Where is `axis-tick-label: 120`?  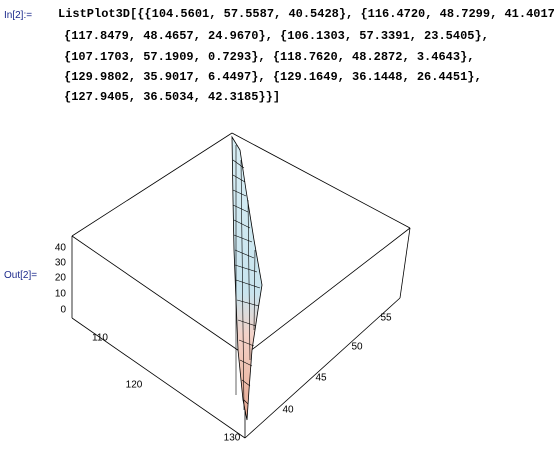 axis-tick-label: 120 is located at coordinates (134, 385).